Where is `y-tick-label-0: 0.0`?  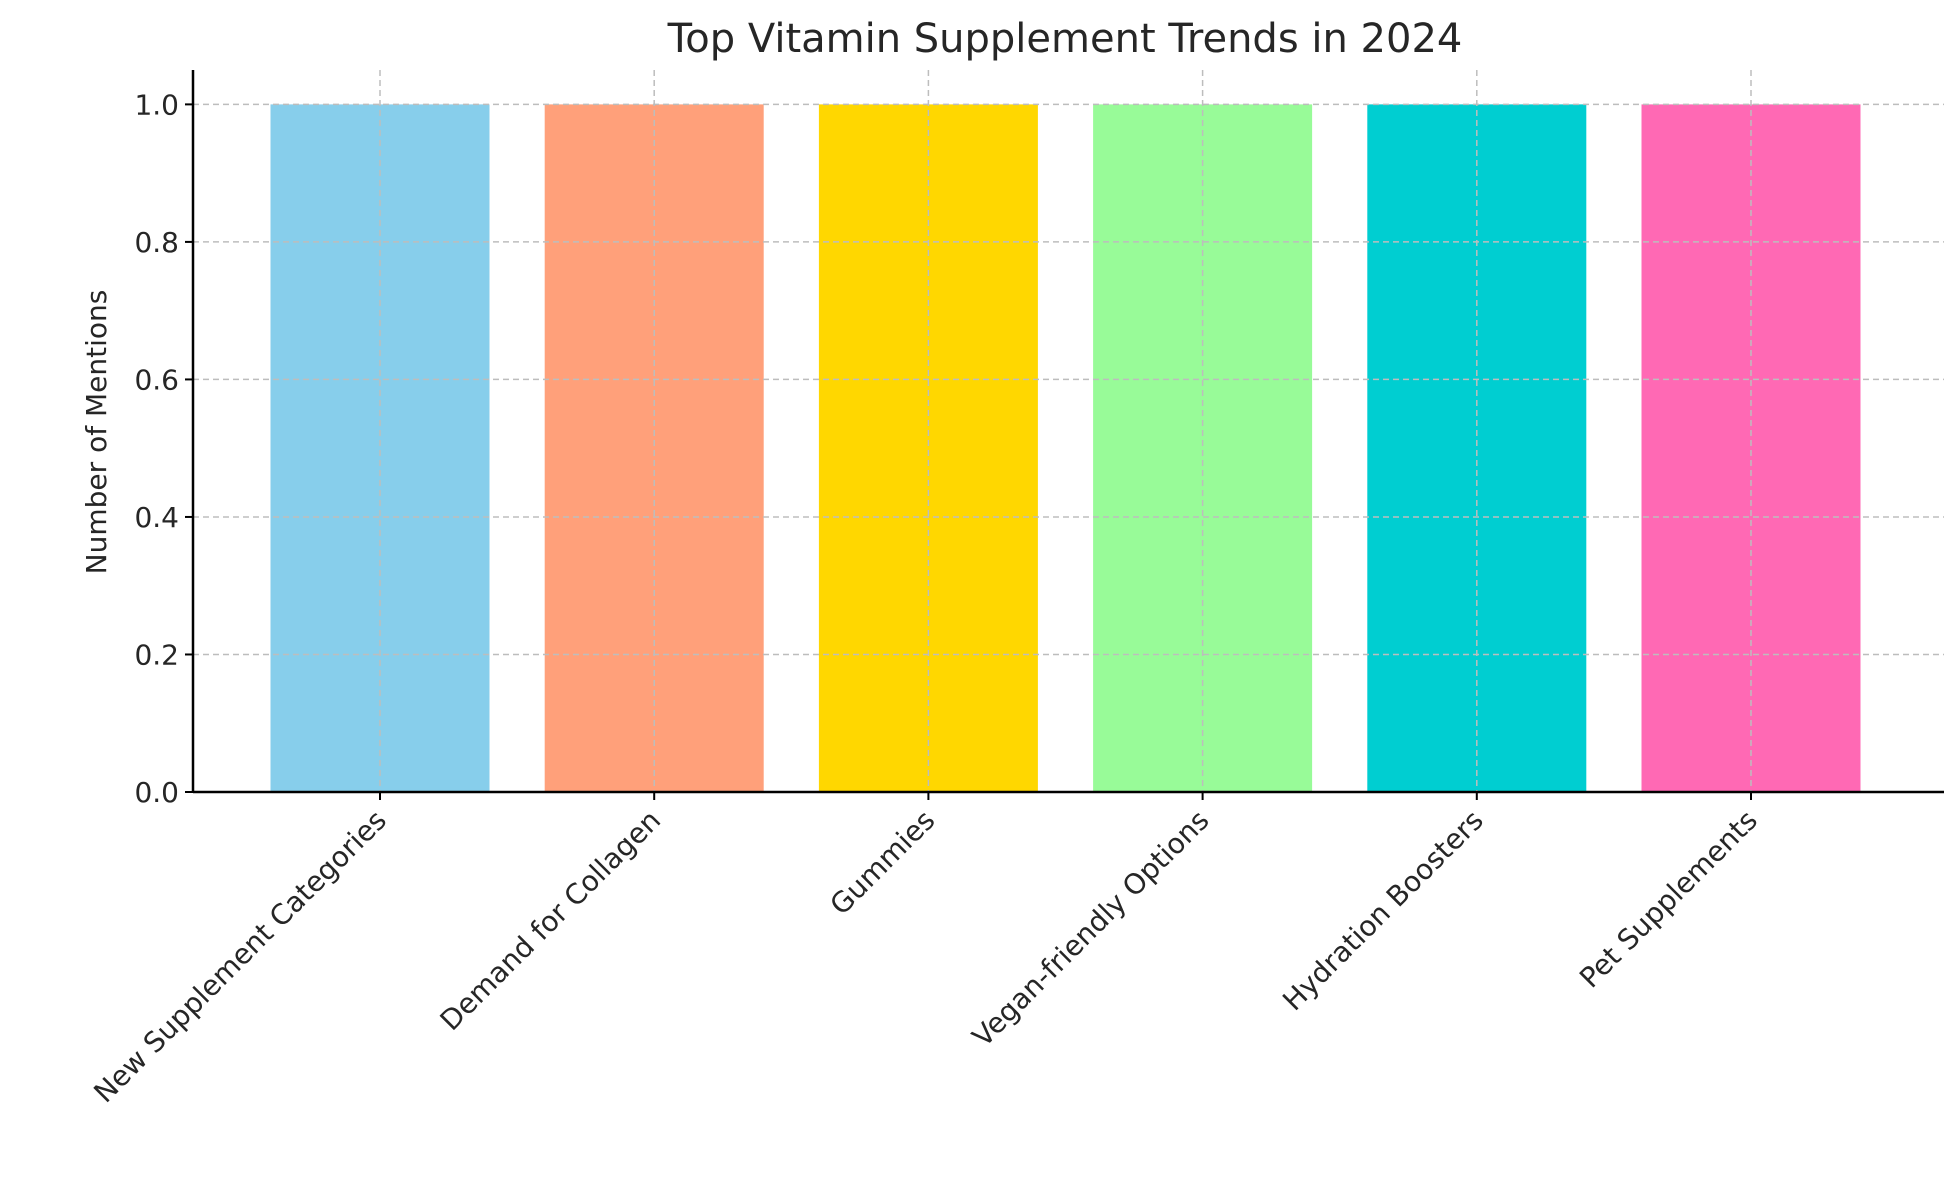 y-tick-label-0: 0.0 is located at coordinates (156, 792).